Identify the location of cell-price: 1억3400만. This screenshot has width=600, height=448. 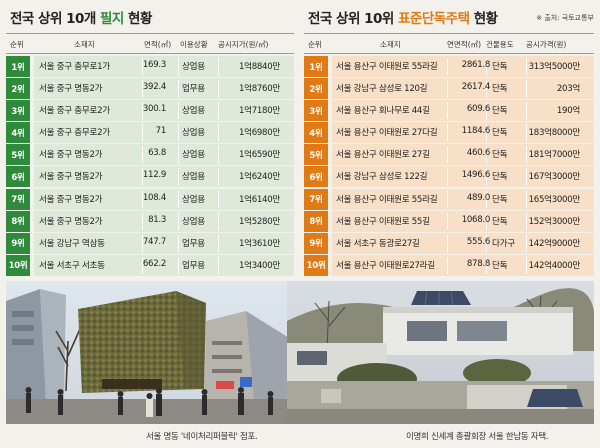
(259, 265).